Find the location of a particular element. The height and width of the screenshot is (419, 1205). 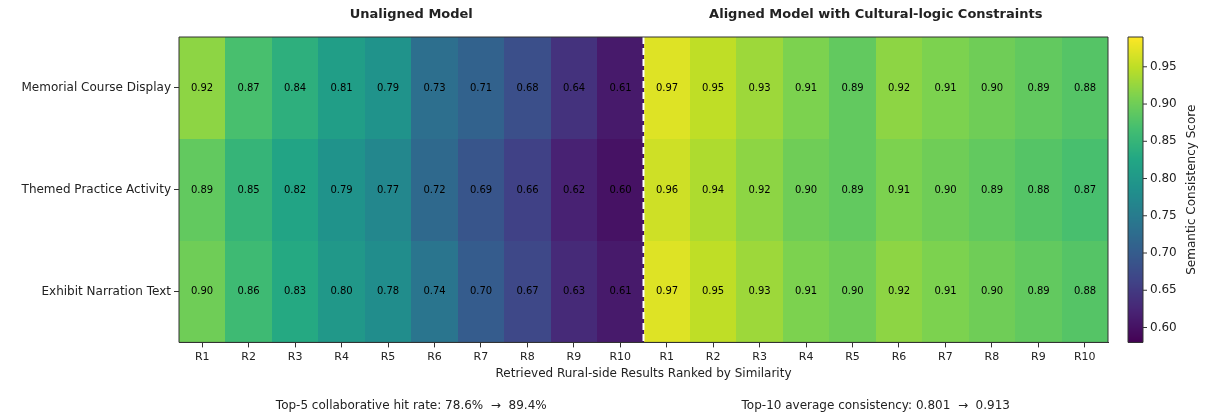

data-label: 0.60 is located at coordinates (620, 189).